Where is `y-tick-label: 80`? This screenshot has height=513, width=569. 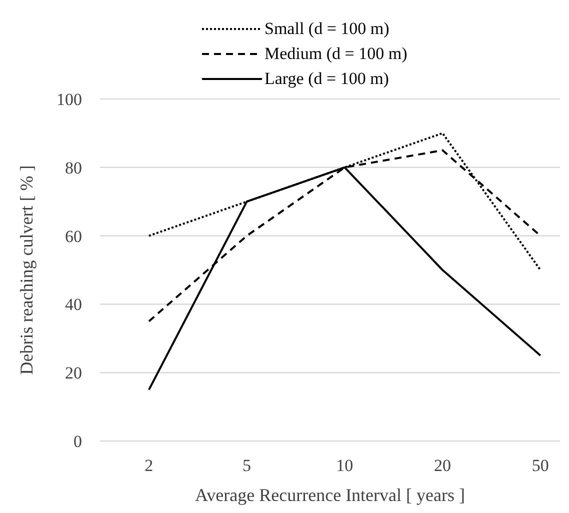
y-tick-label: 80 is located at coordinates (73, 168).